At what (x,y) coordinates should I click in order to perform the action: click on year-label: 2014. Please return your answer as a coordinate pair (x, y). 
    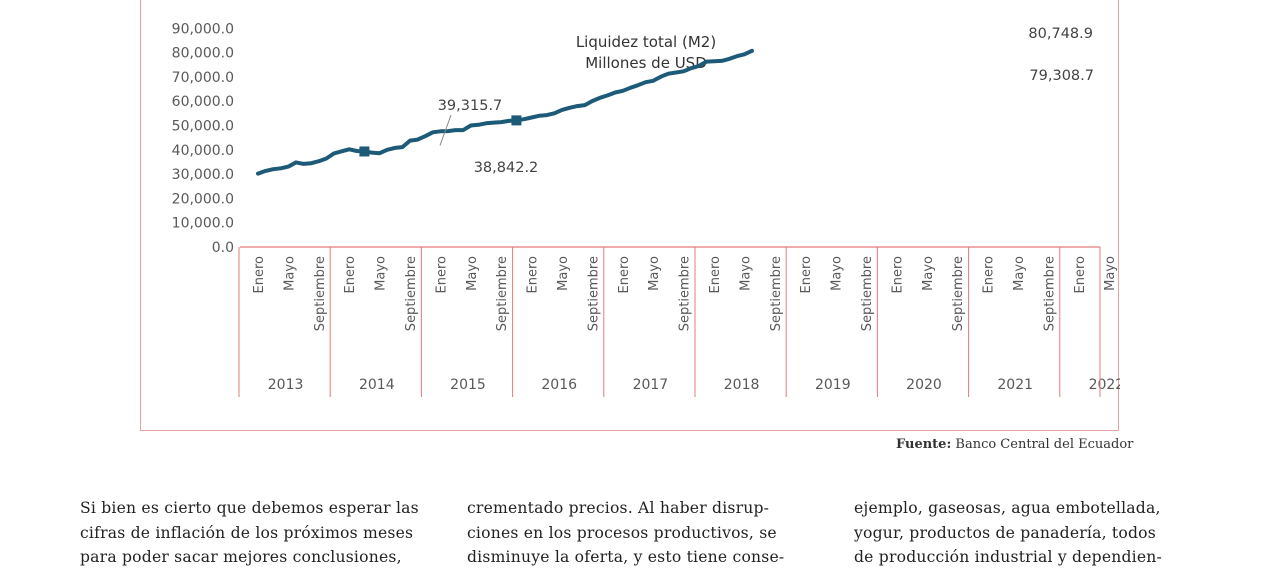
    Looking at the image, I should click on (377, 385).